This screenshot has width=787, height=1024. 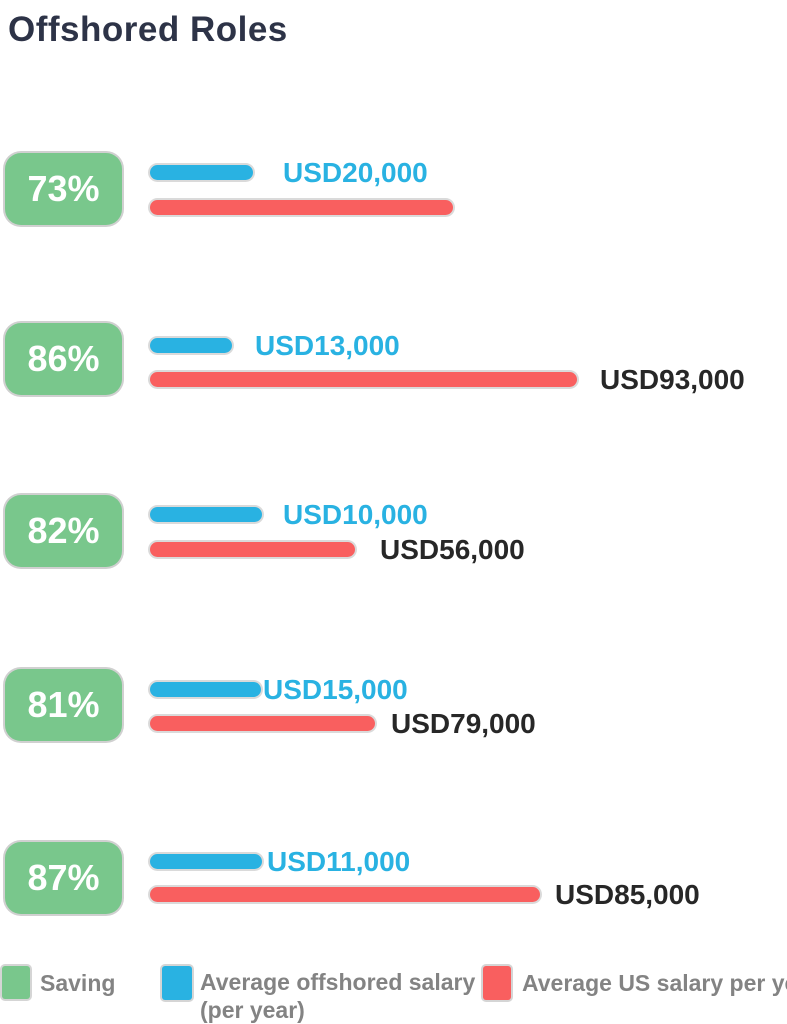 What do you see at coordinates (654, 983) in the screenshot?
I see `legend-label-us: Average US salary per year` at bounding box center [654, 983].